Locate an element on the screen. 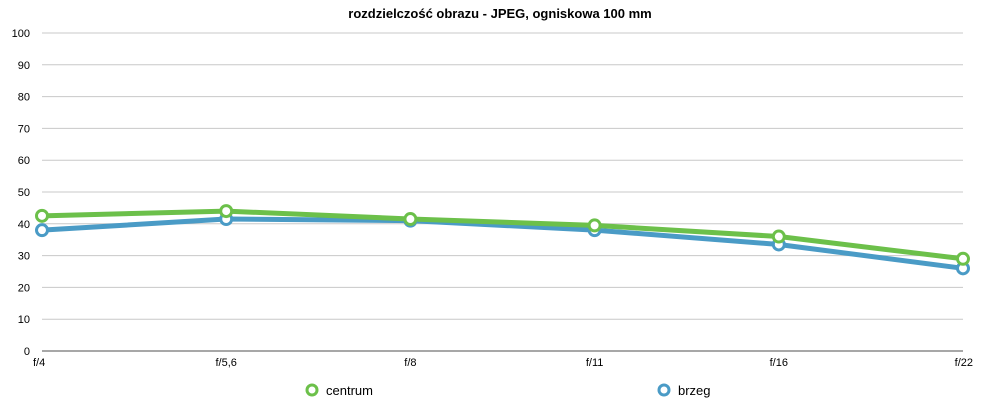 This screenshot has width=1000, height=408. data-point-brzeg is located at coordinates (42, 230).